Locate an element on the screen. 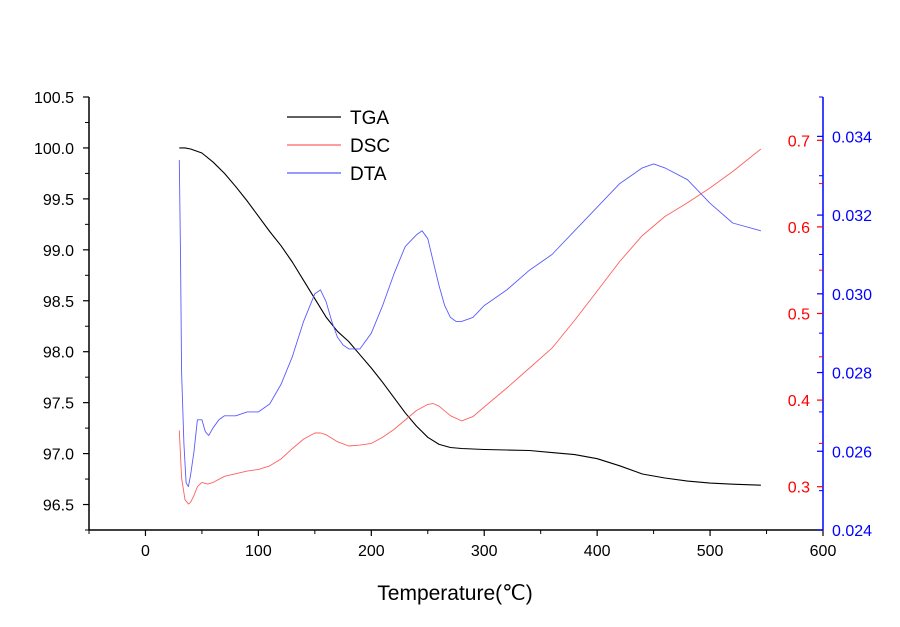 Image resolution: width=900 pixels, height=627 pixels. legend-label-dta: DTA is located at coordinates (368, 174).